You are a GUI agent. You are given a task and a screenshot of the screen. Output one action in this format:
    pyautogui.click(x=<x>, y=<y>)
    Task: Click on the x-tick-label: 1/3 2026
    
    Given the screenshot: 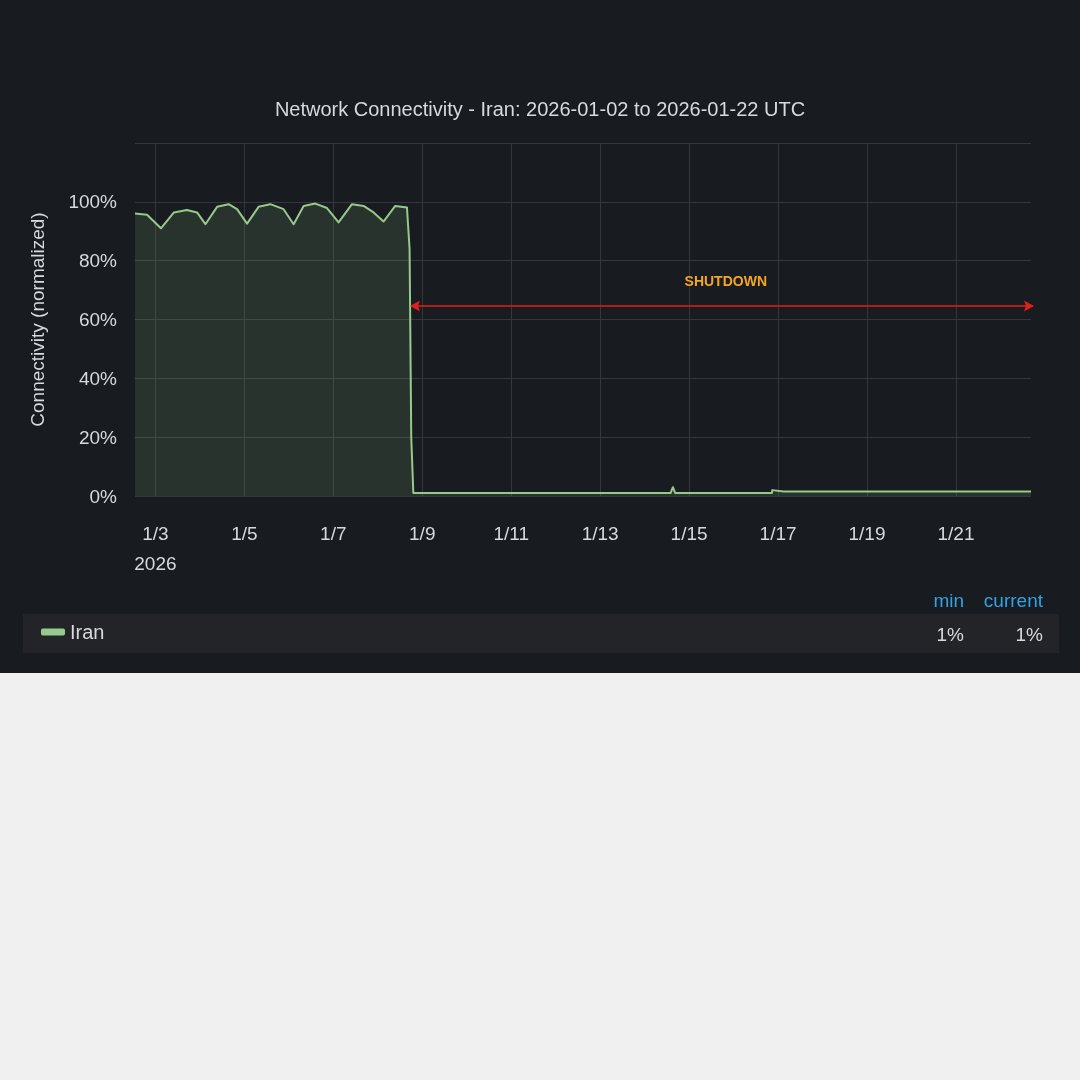 What is the action you would take?
    pyautogui.click(x=155, y=548)
    